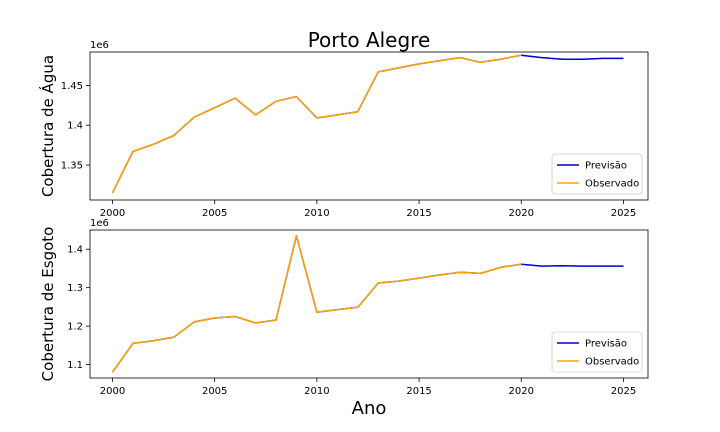 The width and height of the screenshot is (720, 432). Describe the element at coordinates (48, 304) in the screenshot. I see `y-axis-label: Cobertura de Esgoto` at that location.